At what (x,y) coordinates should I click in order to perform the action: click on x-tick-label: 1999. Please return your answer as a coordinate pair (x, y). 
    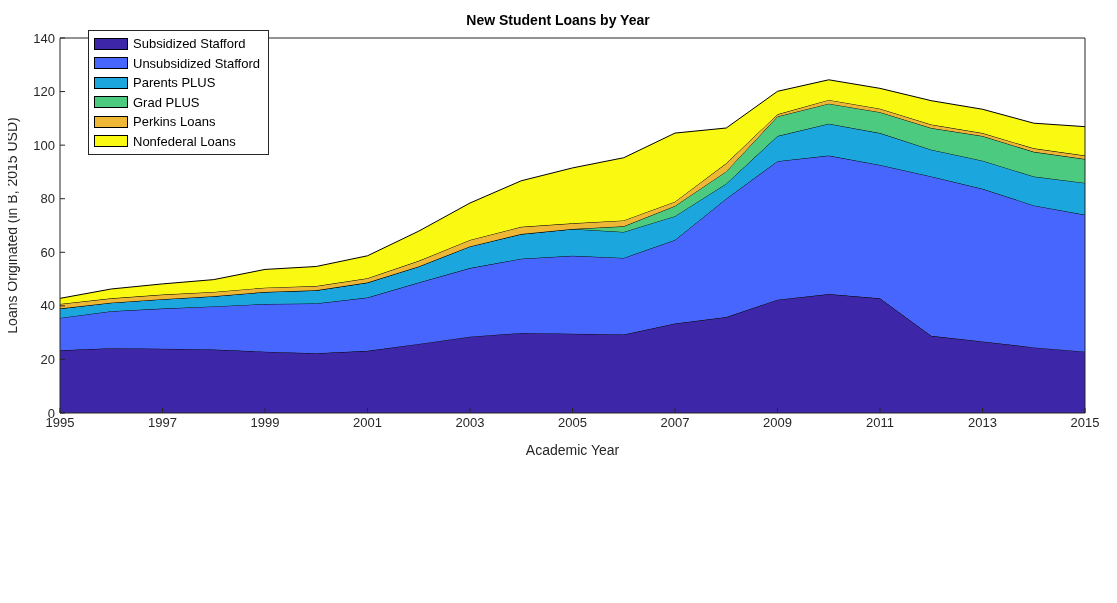
    Looking at the image, I should click on (265, 423).